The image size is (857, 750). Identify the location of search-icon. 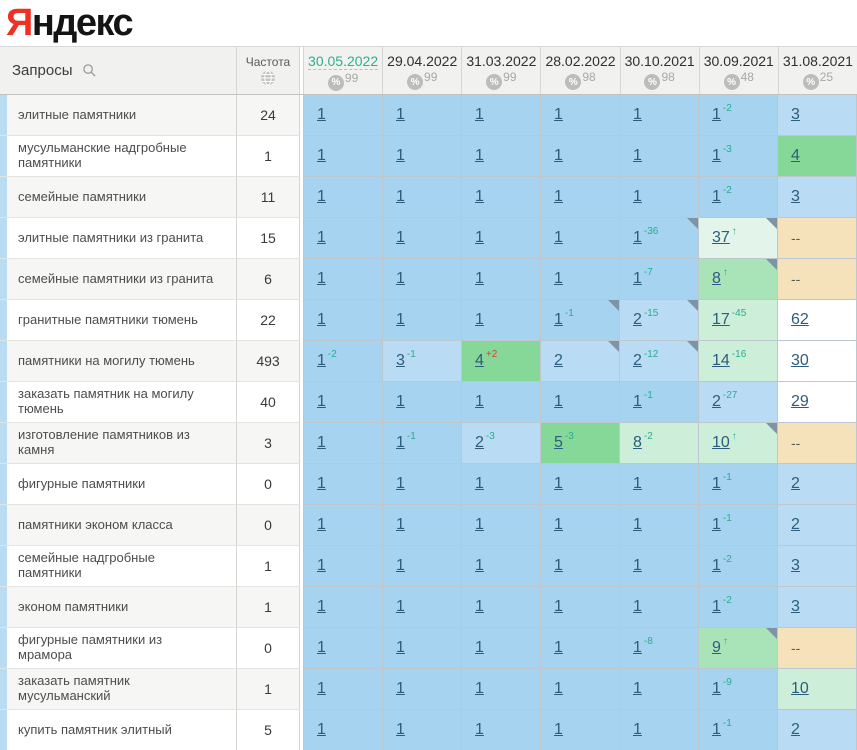
(89, 70).